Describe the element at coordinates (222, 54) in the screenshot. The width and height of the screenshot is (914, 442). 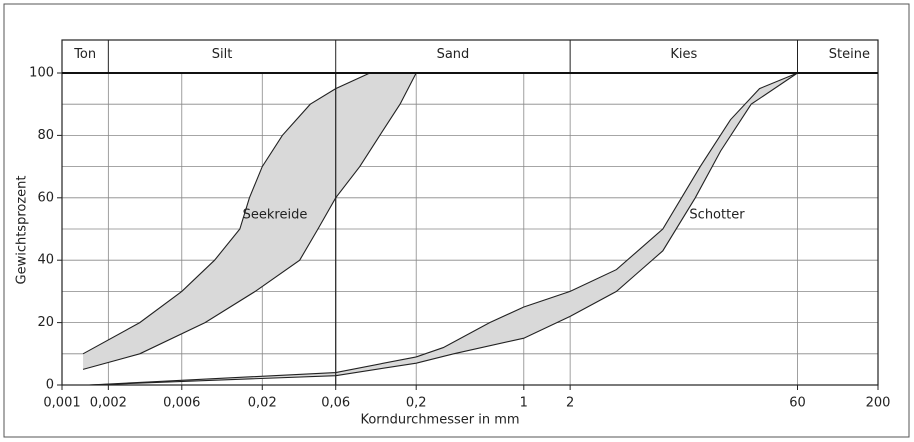
I see `zone-label: Silt` at that location.